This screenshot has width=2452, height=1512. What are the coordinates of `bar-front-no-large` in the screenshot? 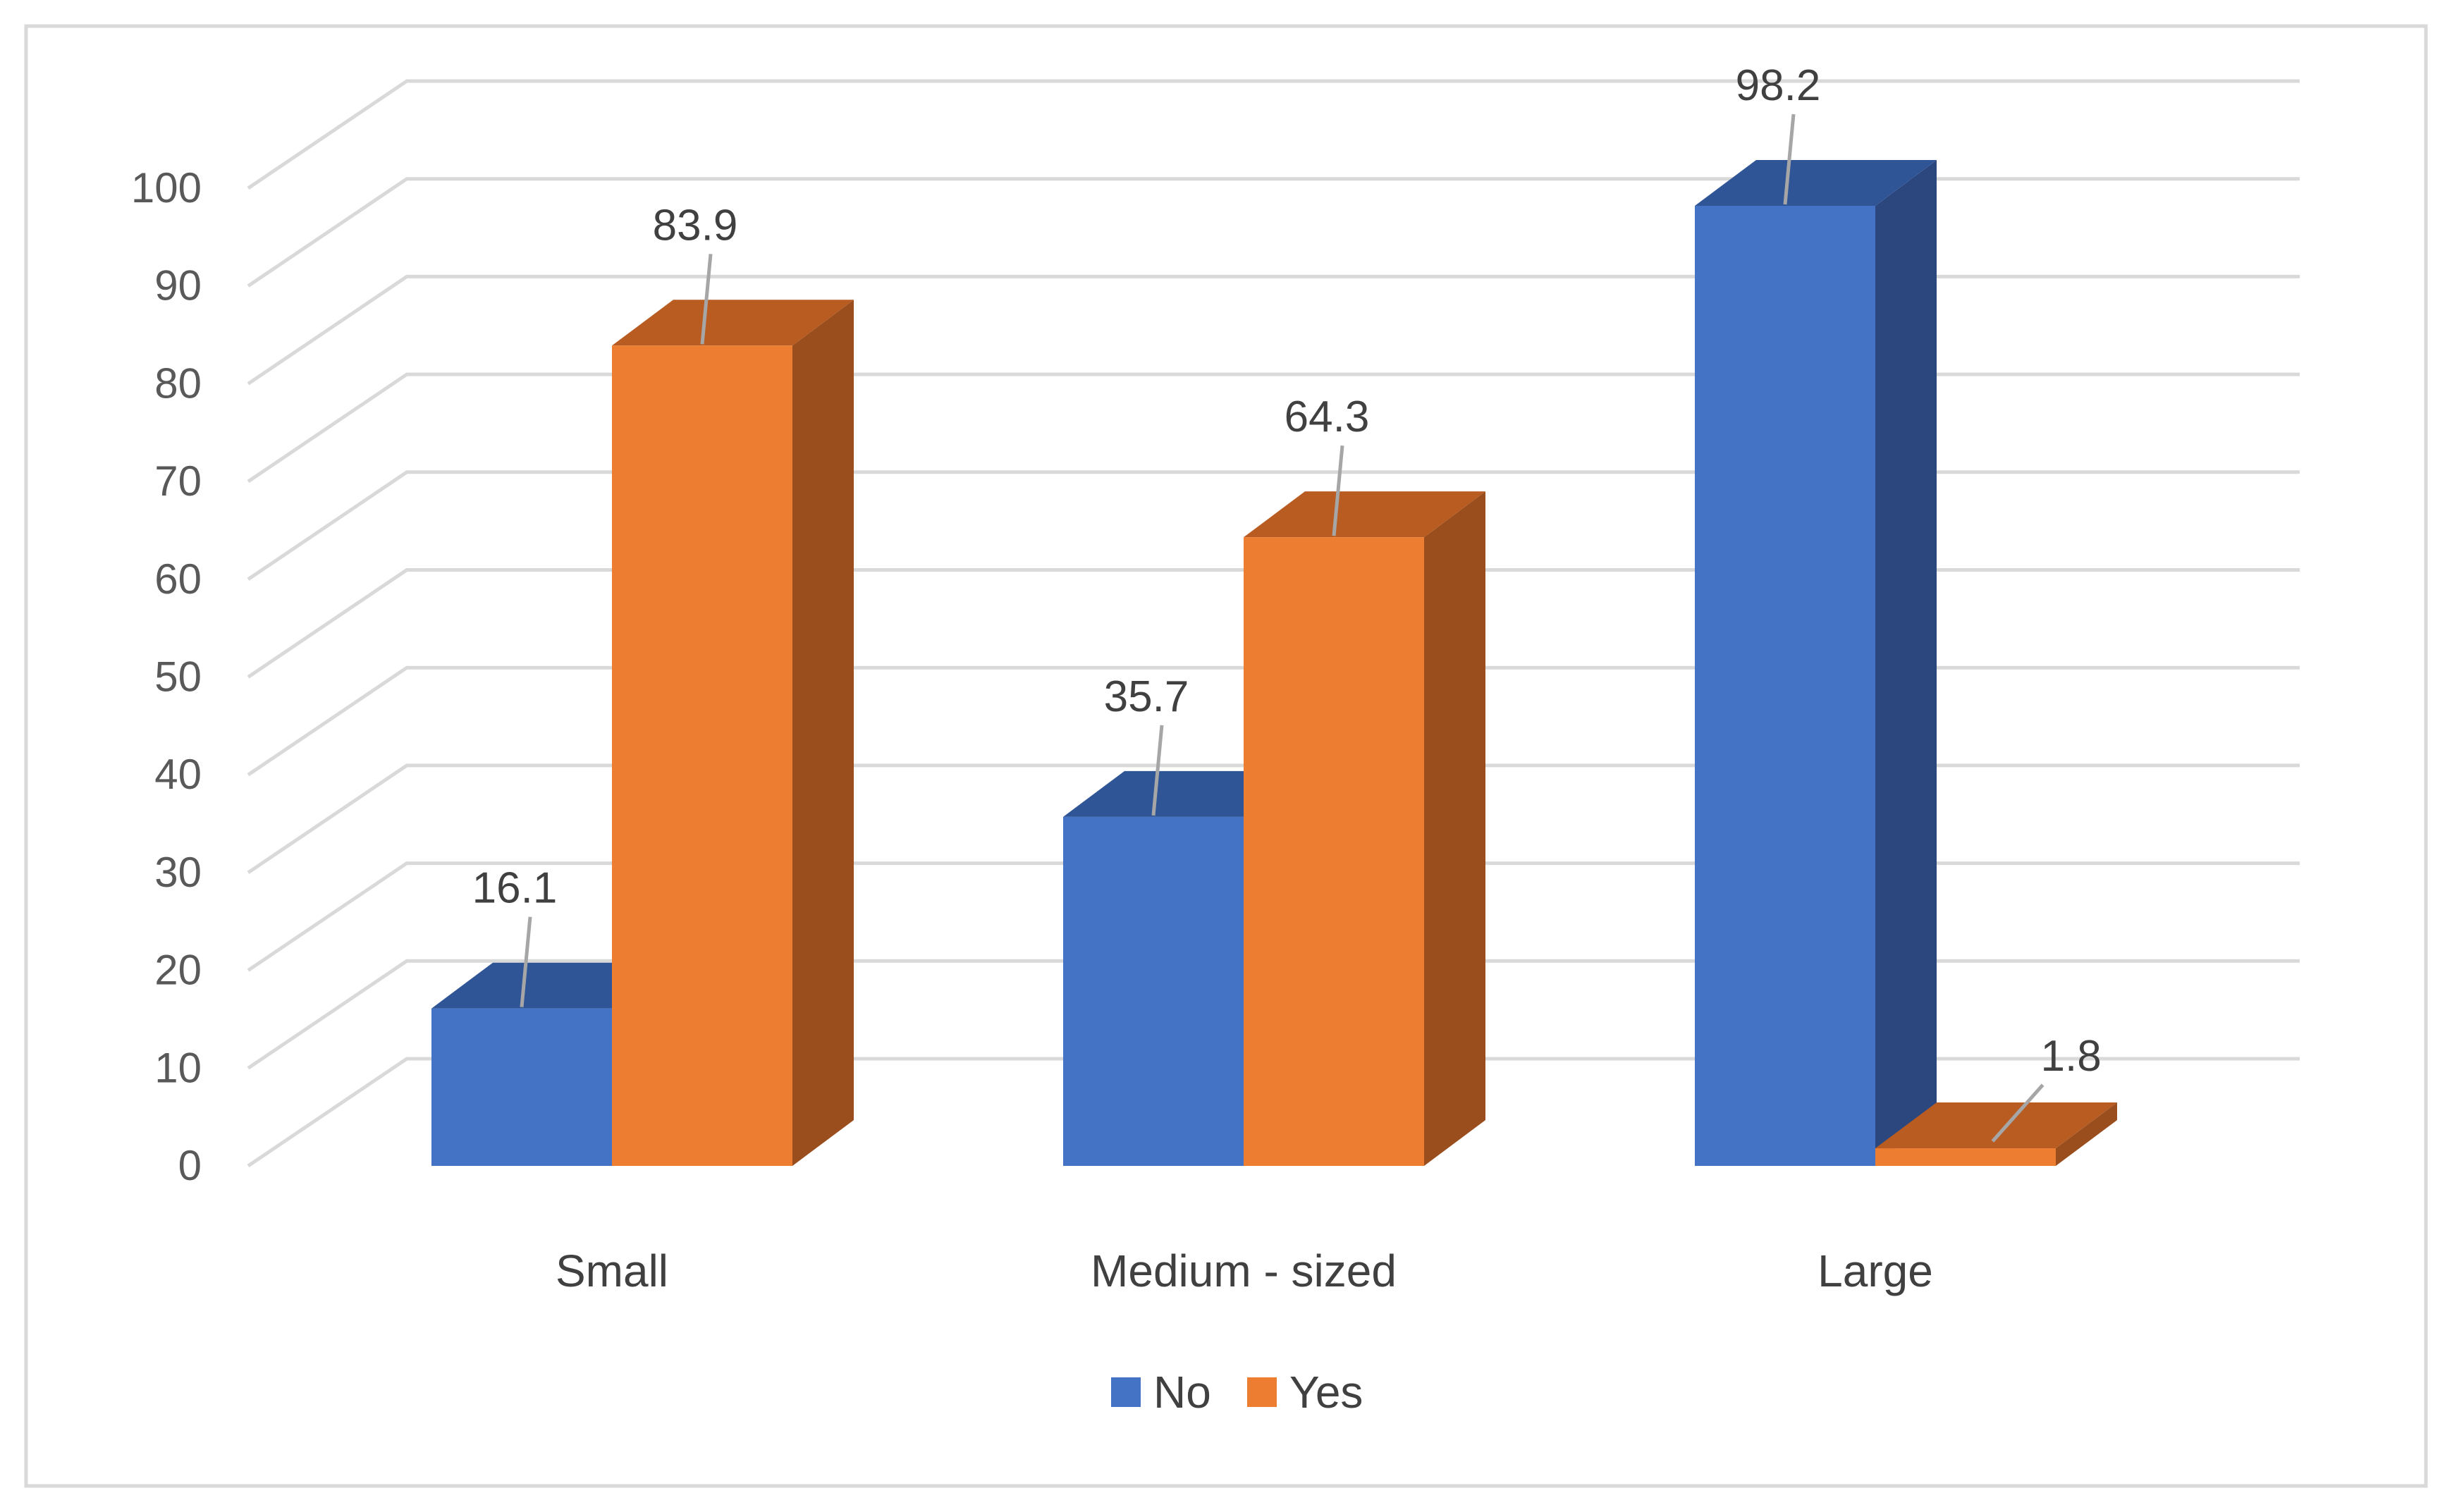 It's located at (1785, 685).